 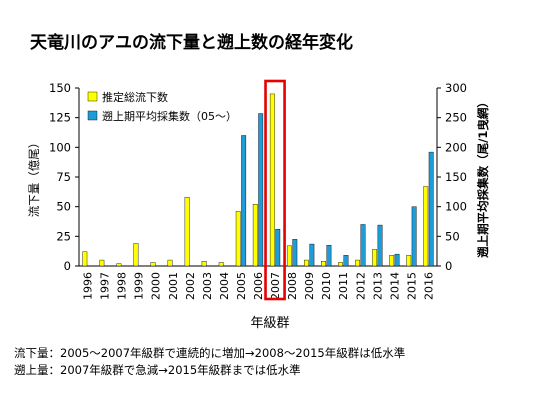 I want to click on x-tick-label: 2016, so click(x=428, y=286).